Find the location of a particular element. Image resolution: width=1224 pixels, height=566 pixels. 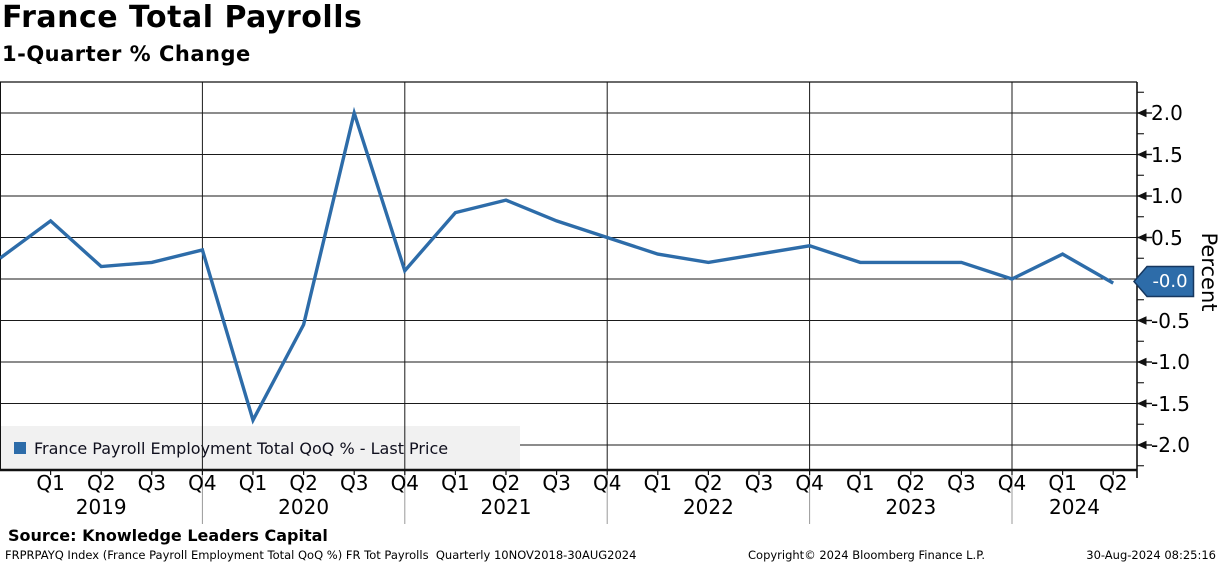

footer-copyright: Copyright© 2024 Bloomberg Finance L.P. is located at coordinates (866, 555).